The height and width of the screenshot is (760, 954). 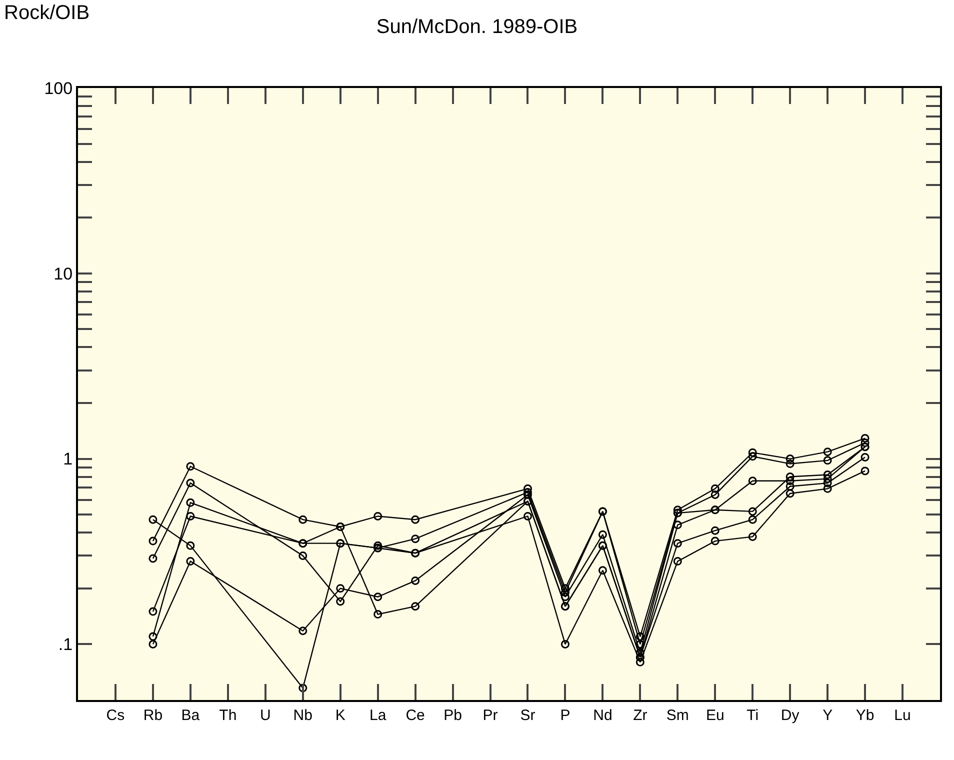 What do you see at coordinates (827, 715) in the screenshot?
I see `x-tick-label: Y` at bounding box center [827, 715].